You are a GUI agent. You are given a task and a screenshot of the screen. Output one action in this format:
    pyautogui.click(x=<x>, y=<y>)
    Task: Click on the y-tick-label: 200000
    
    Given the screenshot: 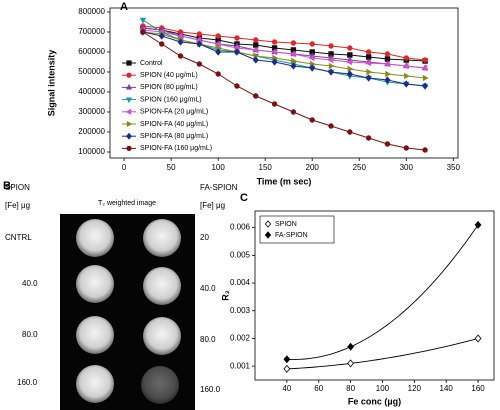 What is the action you would take?
    pyautogui.click(x=91, y=131)
    